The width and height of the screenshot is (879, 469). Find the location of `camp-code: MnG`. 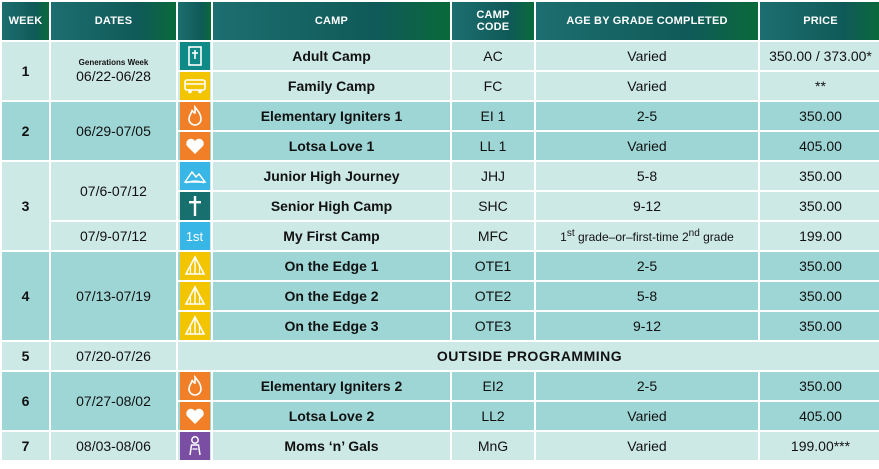

camp-code: MnG is located at coordinates (493, 446).